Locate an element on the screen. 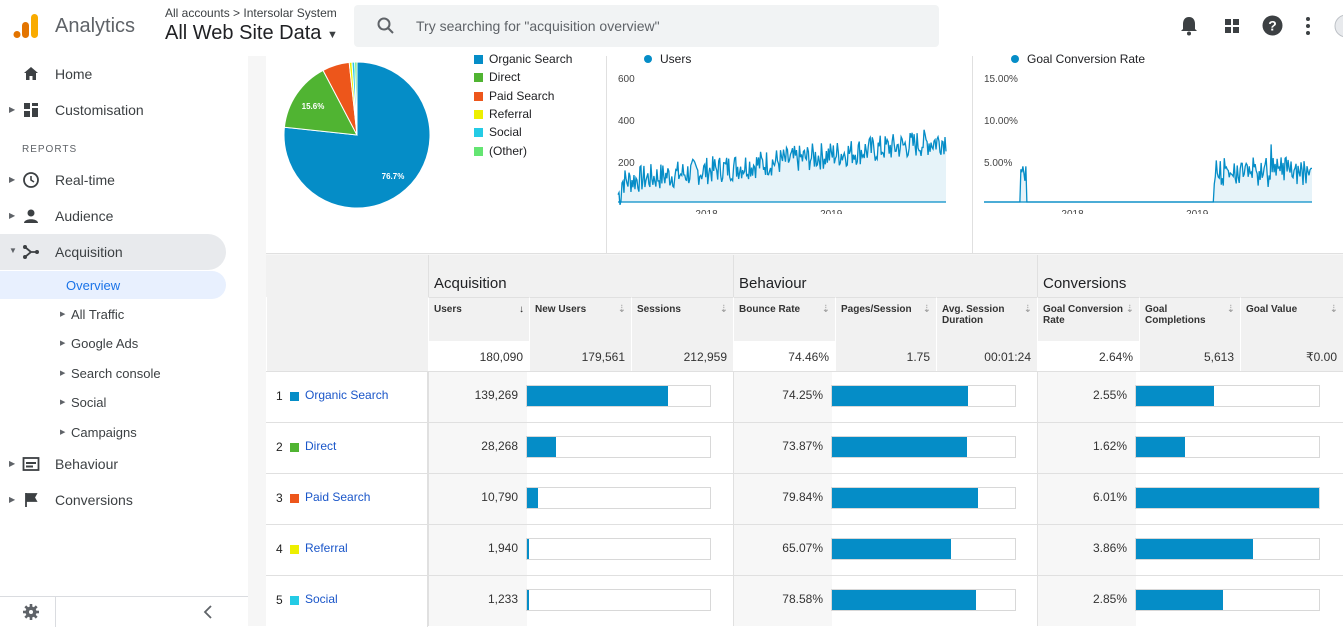  channel-link: Organic Search is located at coordinates (347, 395).